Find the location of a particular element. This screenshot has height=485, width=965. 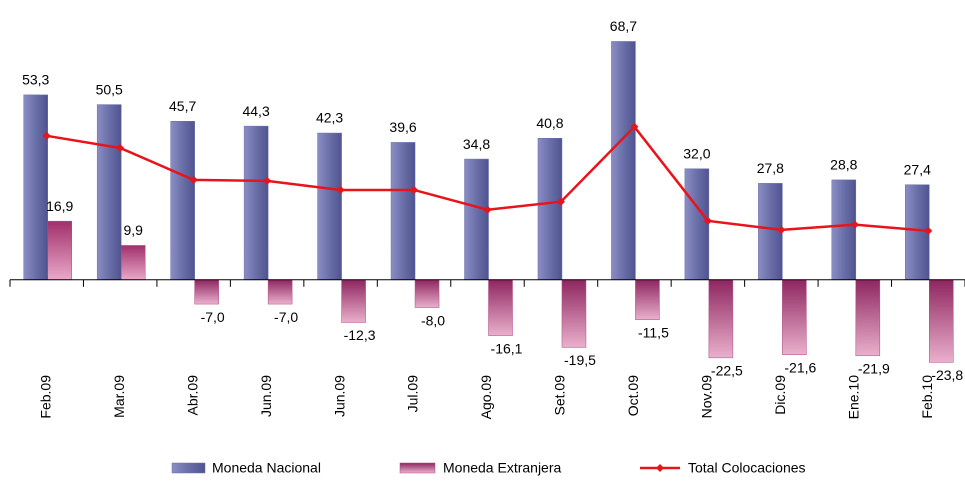

value-label: -21,9 is located at coordinates (874, 368).